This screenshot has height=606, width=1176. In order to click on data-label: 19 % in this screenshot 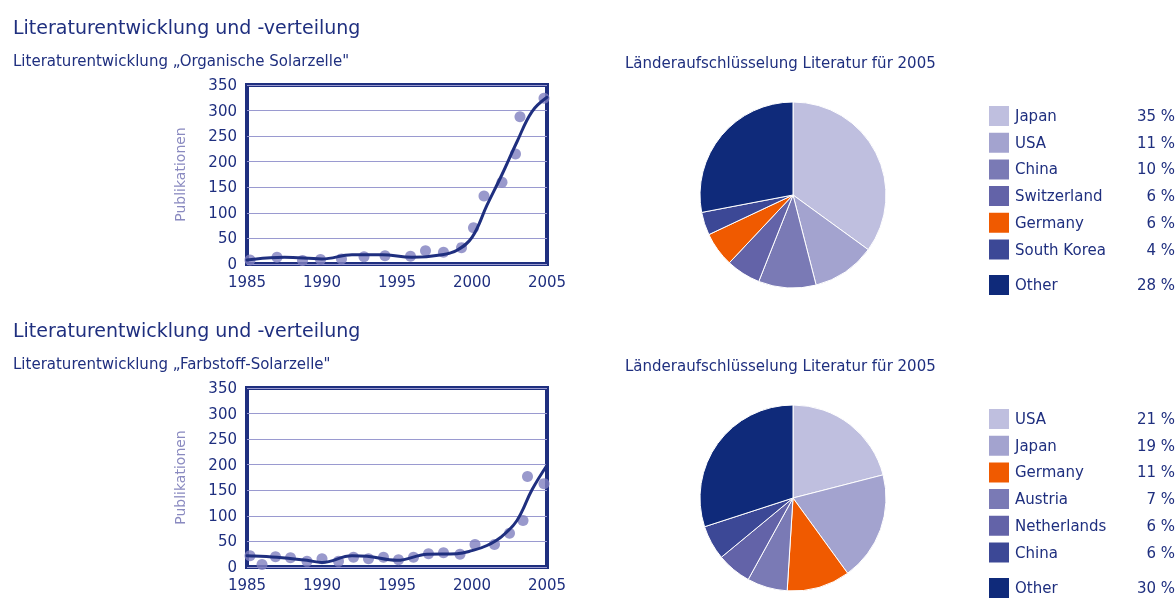, I will do `click(1155, 445)`.